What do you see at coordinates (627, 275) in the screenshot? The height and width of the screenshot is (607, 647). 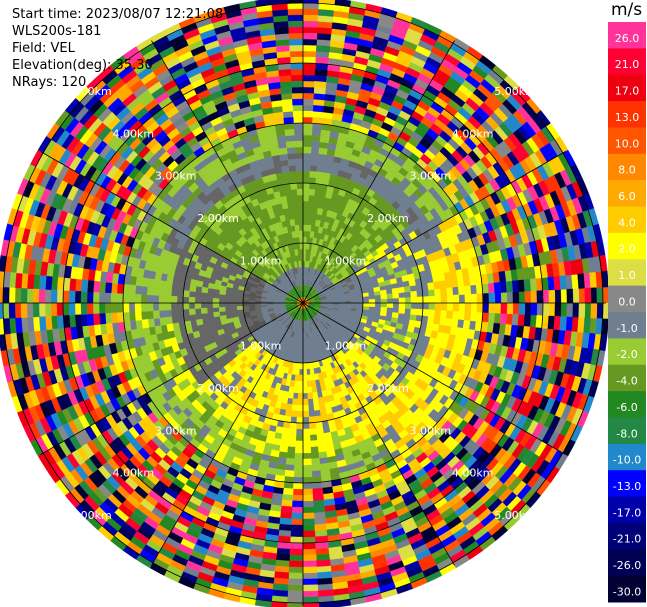 I see `colorbar-tick: 1.0` at bounding box center [627, 275].